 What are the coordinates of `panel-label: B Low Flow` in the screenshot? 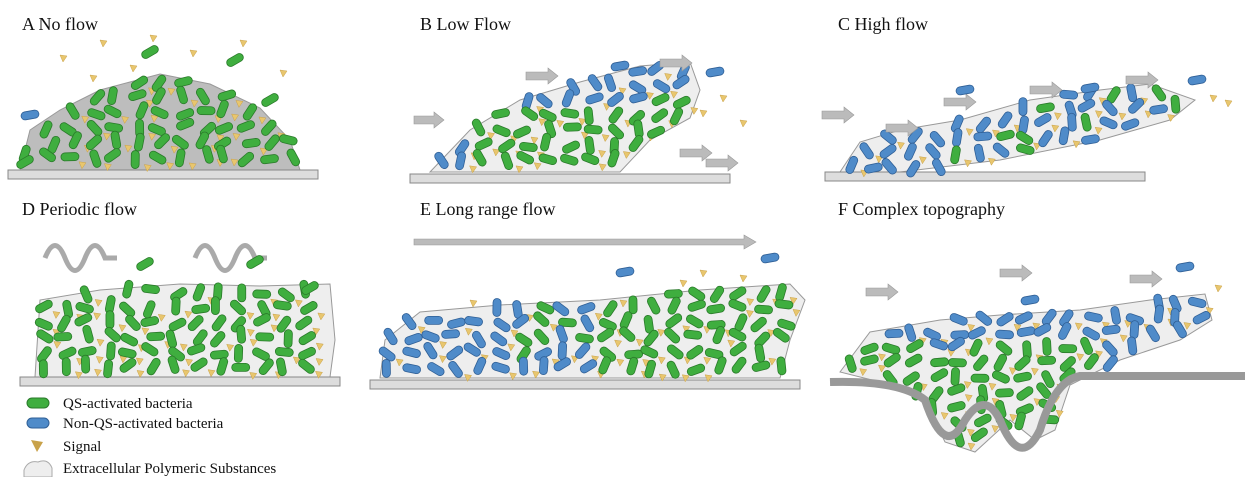 It's located at (465, 24).